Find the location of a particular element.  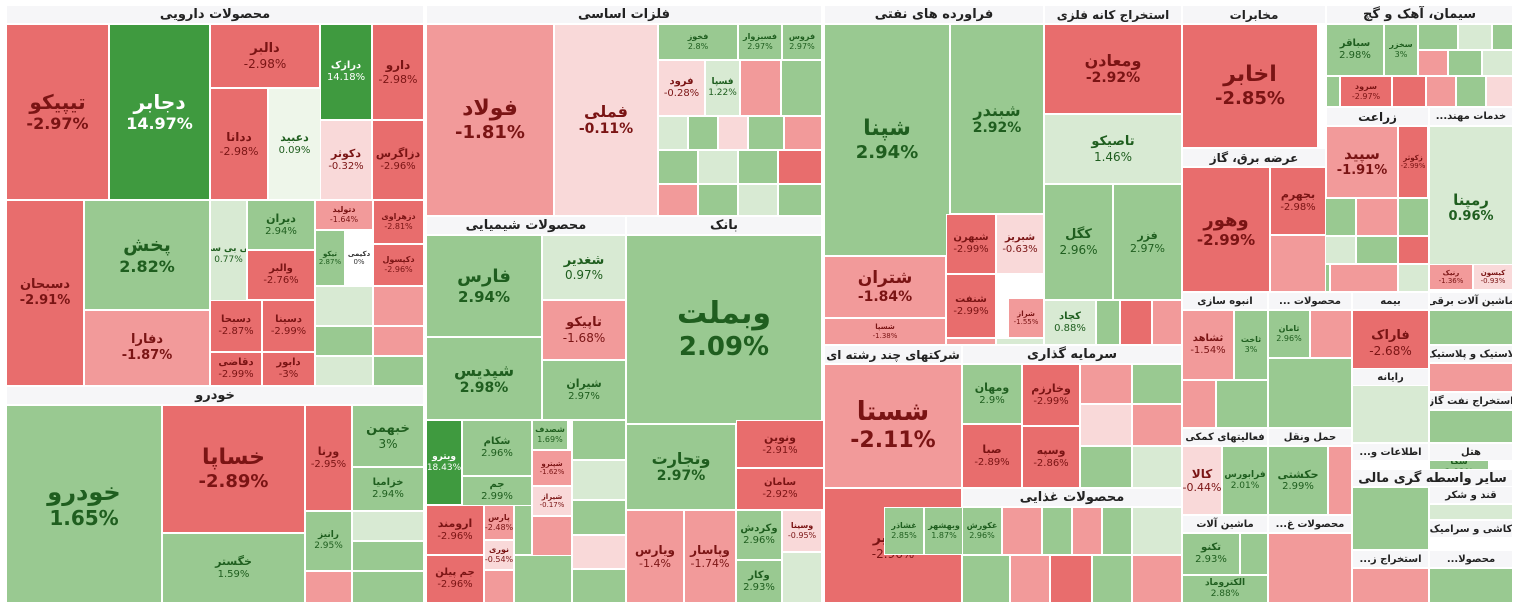

treemap-tile: شستا -2.11% is located at coordinates (893, 426).